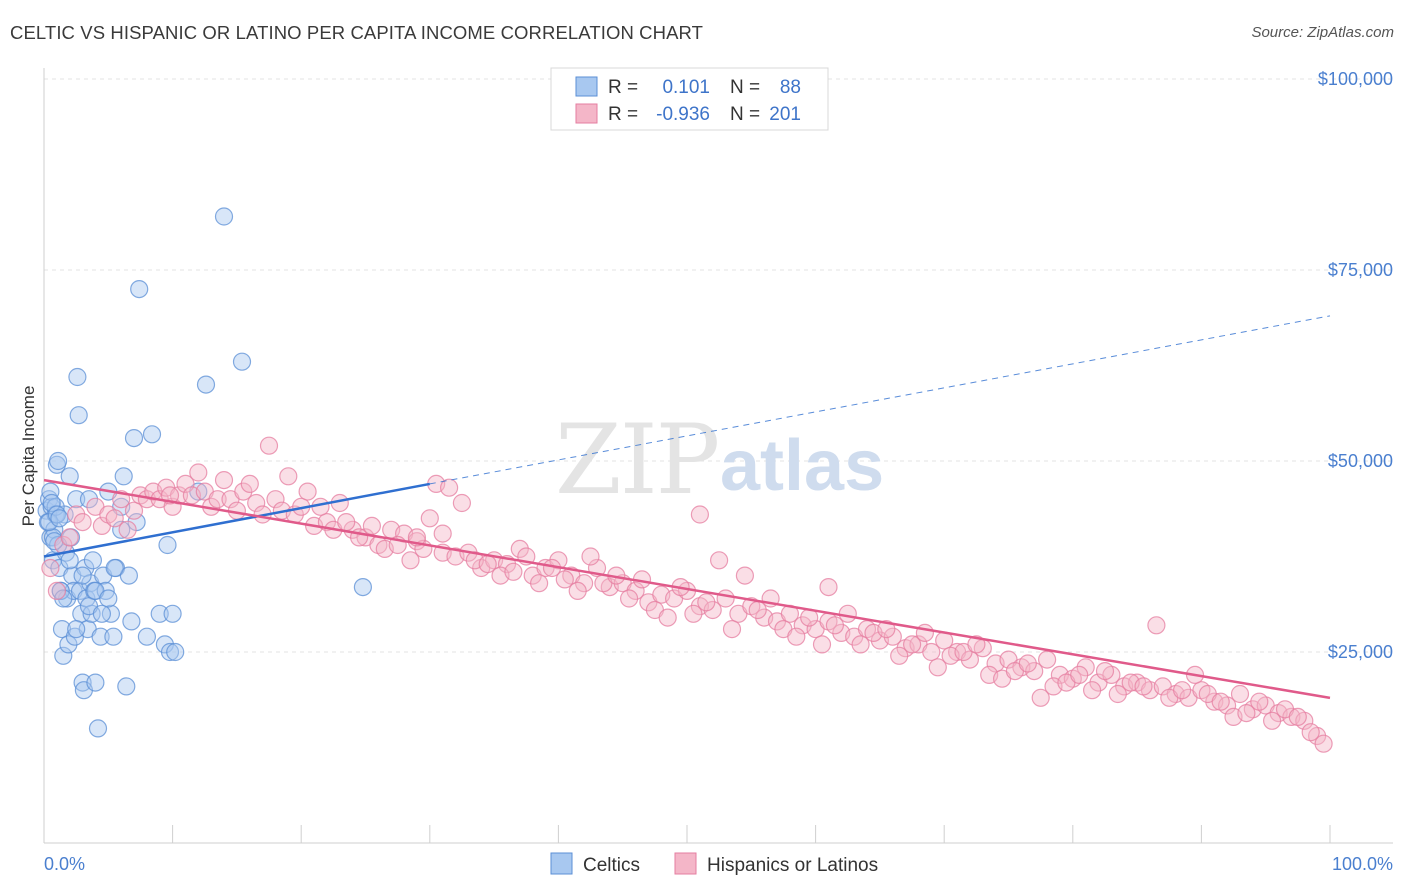  Describe the element at coordinates (685, 863) in the screenshot. I see `series-legend-swatch-hispanics` at that location.